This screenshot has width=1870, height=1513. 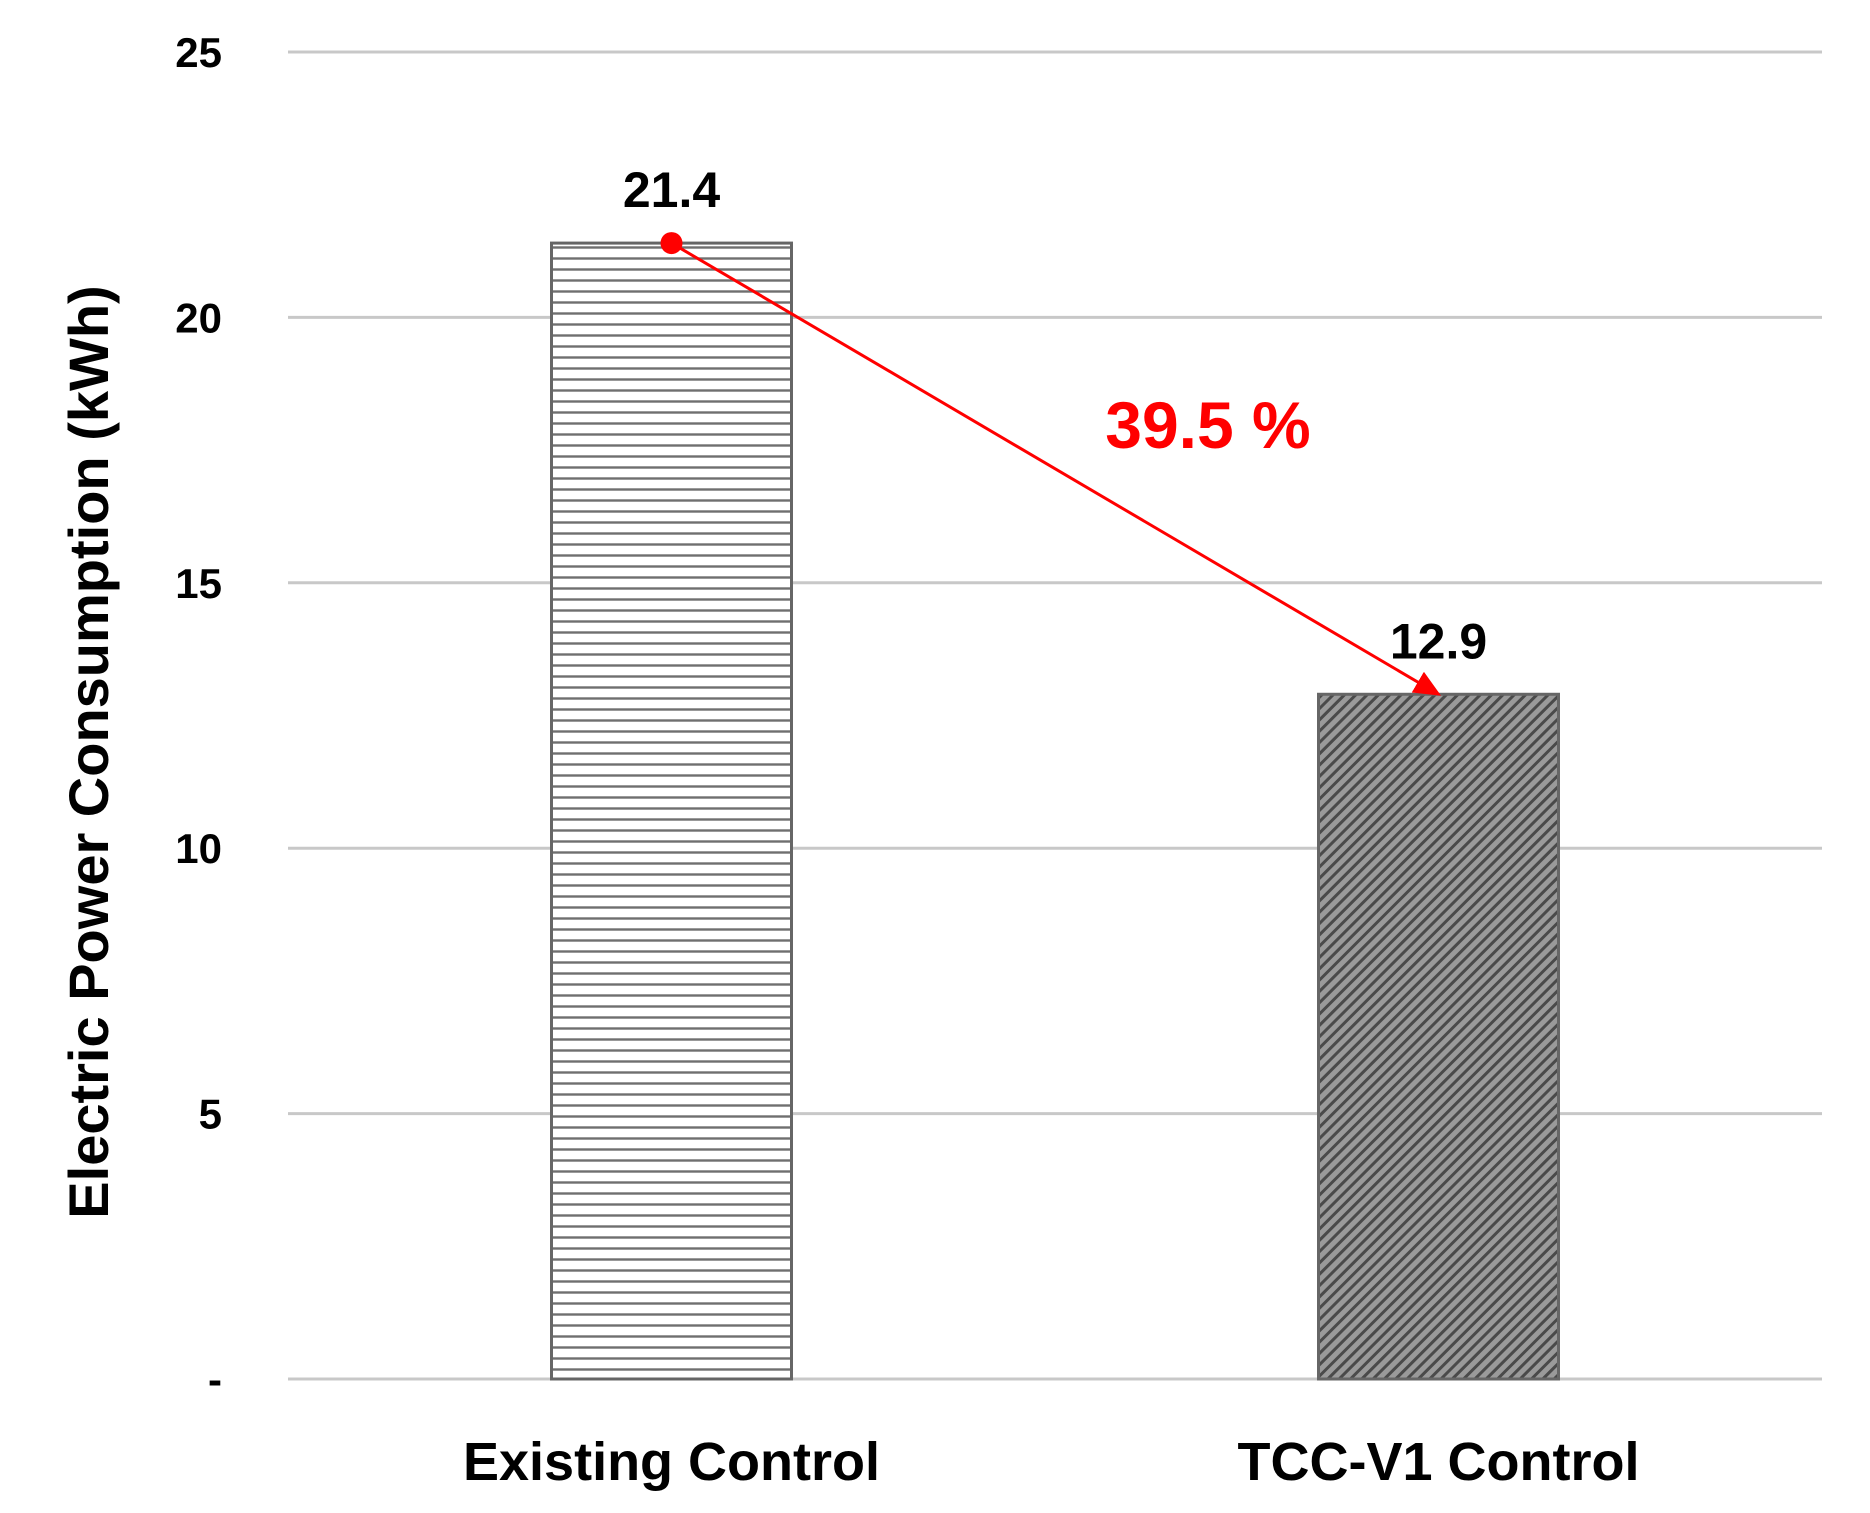 I want to click on reduction-arrow, so click(x=1051, y=464).